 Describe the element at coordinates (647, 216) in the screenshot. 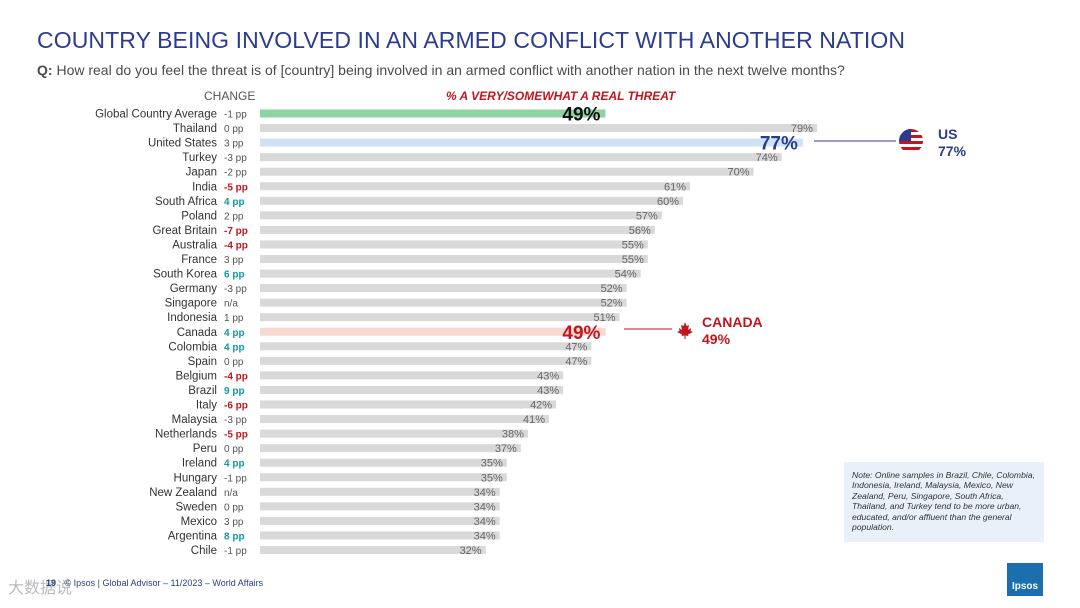

I see `value-label-7: 57%` at that location.